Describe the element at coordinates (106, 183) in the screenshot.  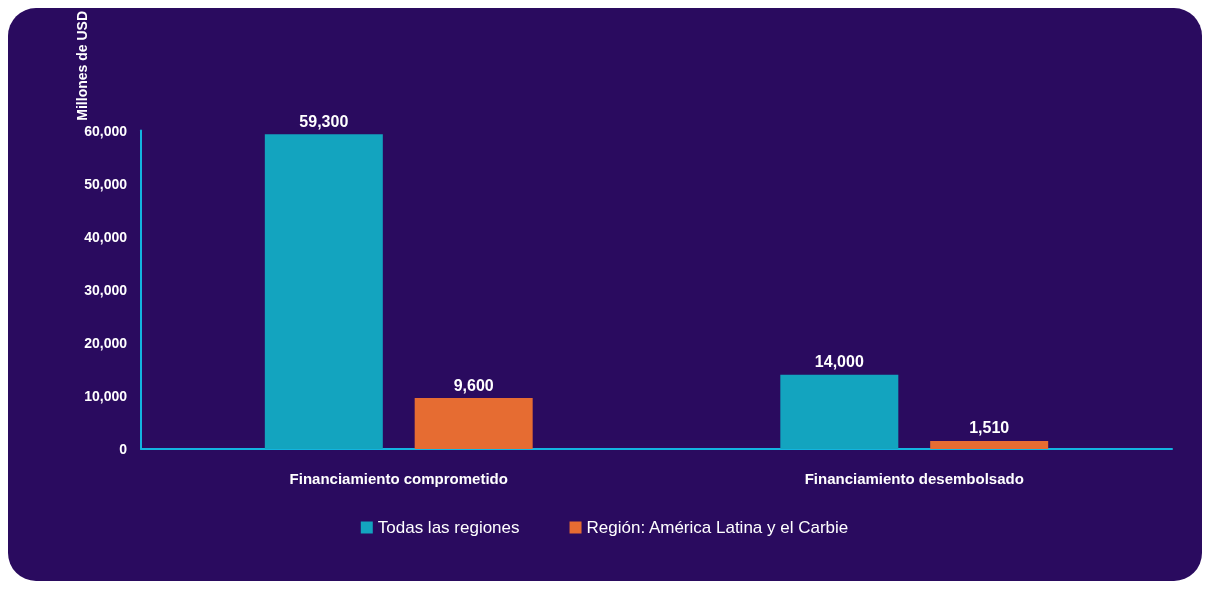
I see `y-tick-label: 50,000` at that location.